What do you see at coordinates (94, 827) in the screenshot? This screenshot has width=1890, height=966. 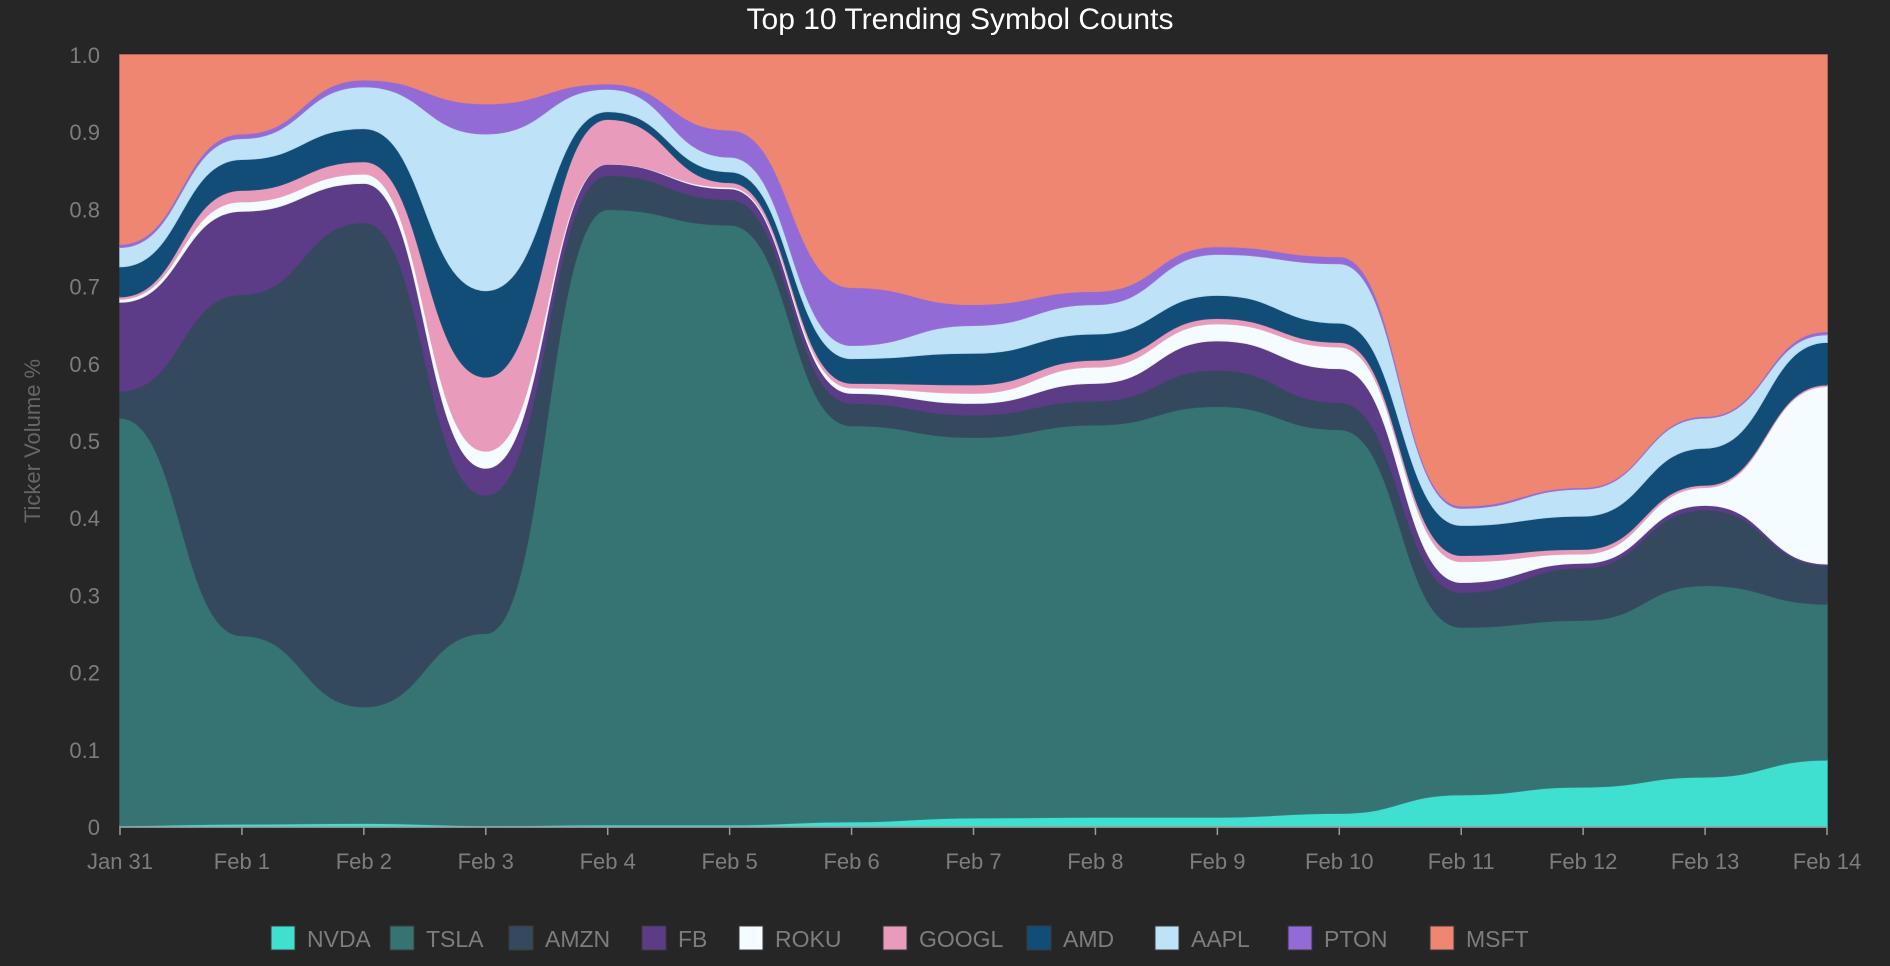 I see `y-tick-label: 0` at bounding box center [94, 827].